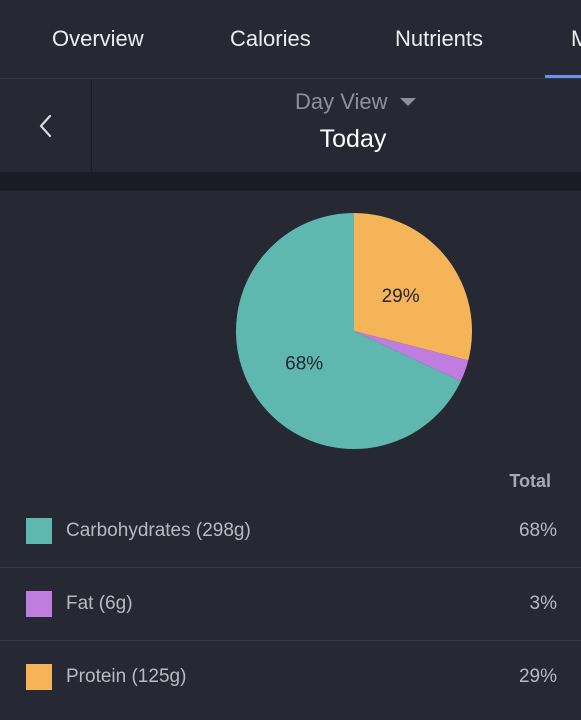 The height and width of the screenshot is (720, 581). What do you see at coordinates (99, 603) in the screenshot?
I see `legend-label: Fat (6g)` at bounding box center [99, 603].